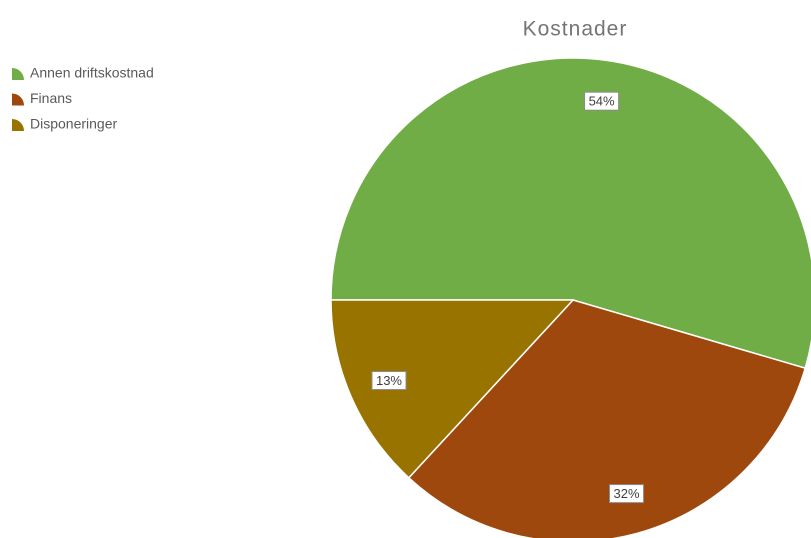 This screenshot has height=538, width=811. What do you see at coordinates (51, 98) in the screenshot?
I see `legend-label: Finans` at bounding box center [51, 98].